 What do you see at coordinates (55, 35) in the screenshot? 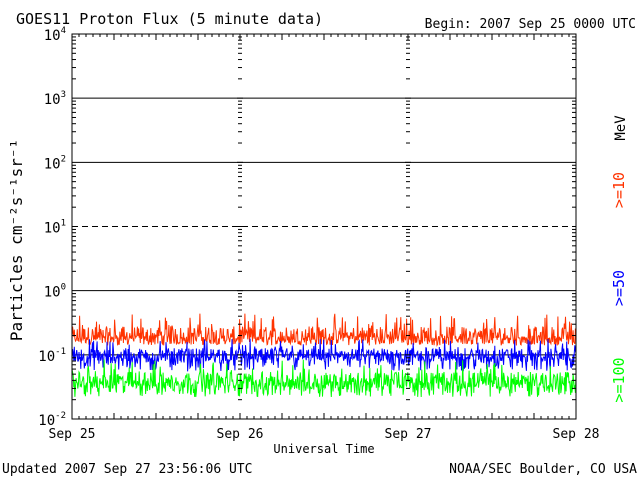
I see `y-tick-label: 10⁴` at bounding box center [55, 35].